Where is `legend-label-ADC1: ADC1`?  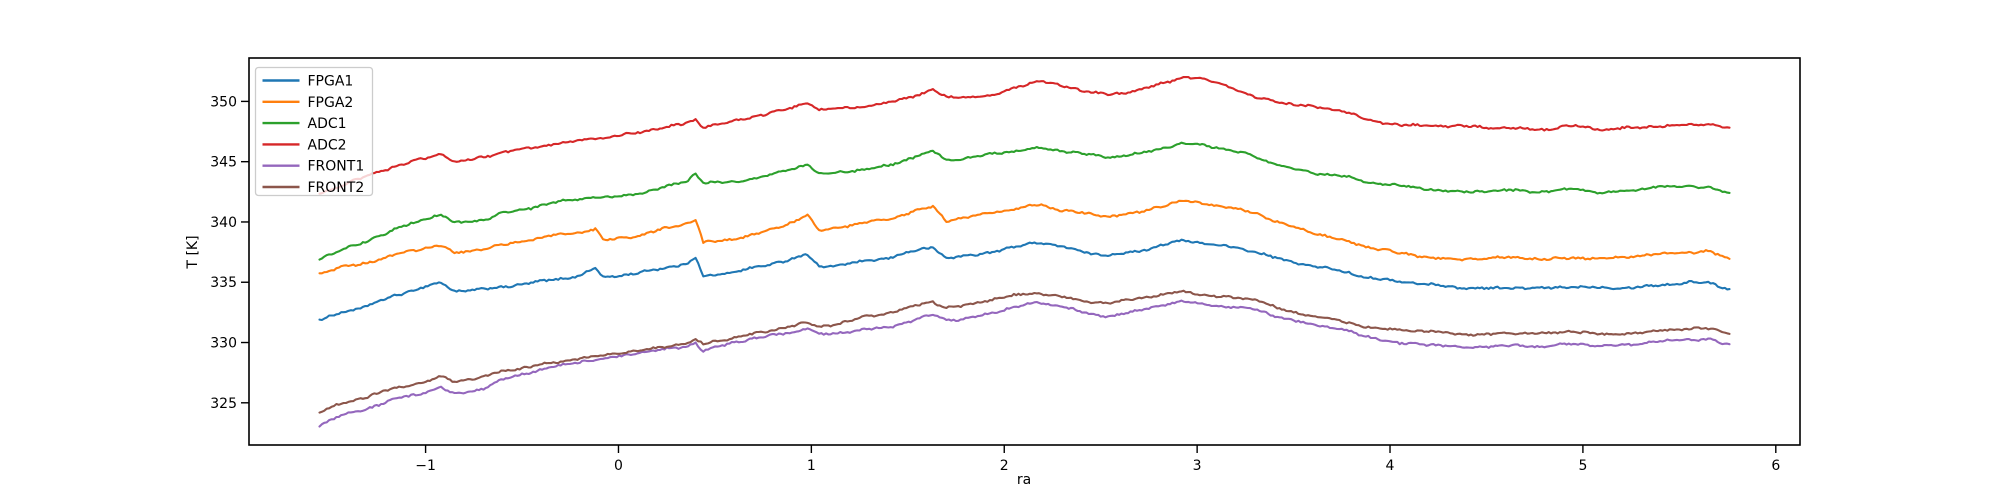
legend-label-ADC1: ADC1 is located at coordinates (327, 124).